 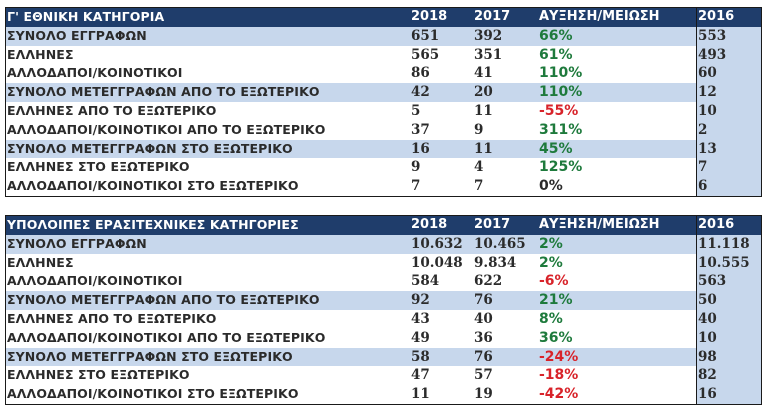 I want to click on value-2017: 622, so click(x=488, y=281).